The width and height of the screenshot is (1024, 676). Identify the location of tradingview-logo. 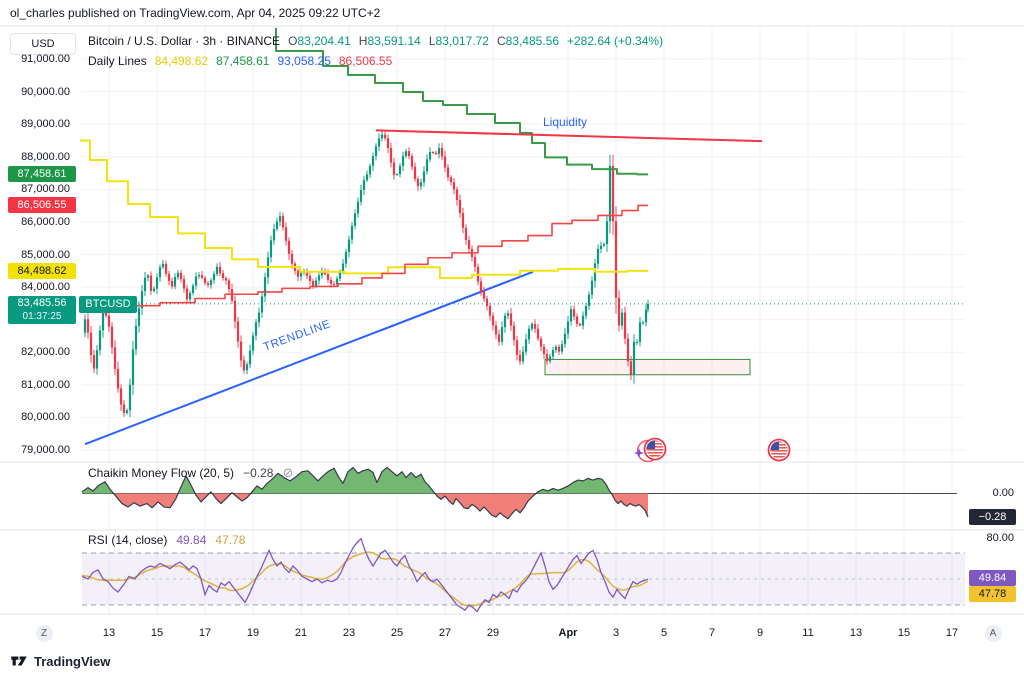
(19, 661).